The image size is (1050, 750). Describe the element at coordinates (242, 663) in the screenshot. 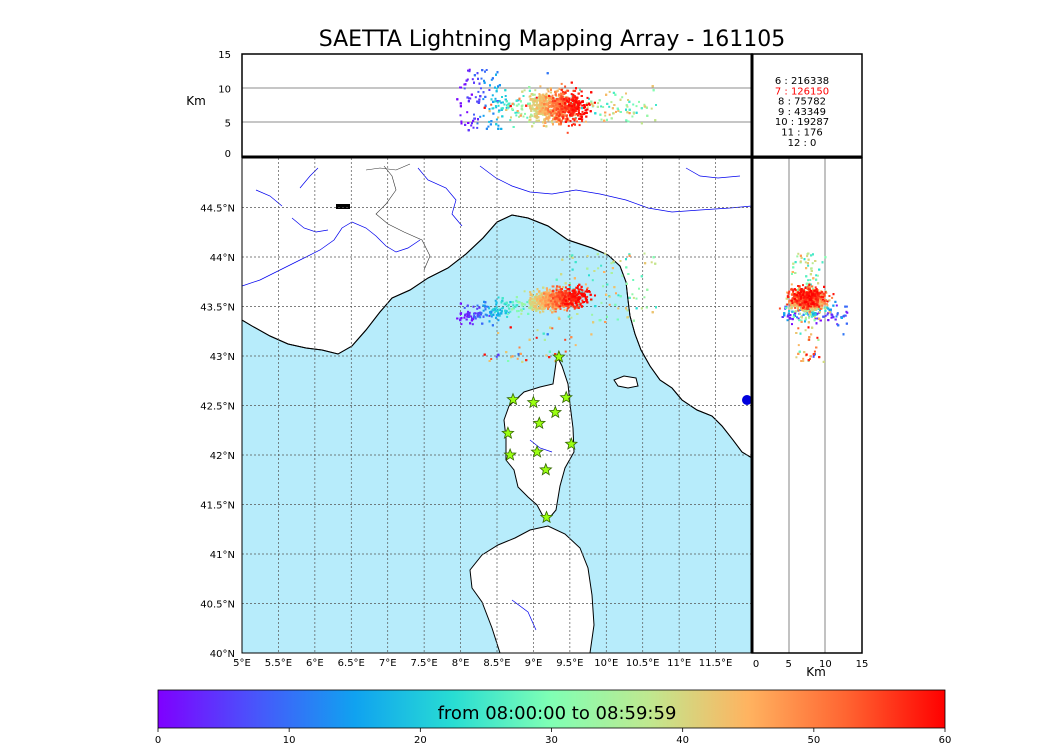

I see `longitude-tick-label: 5°E` at that location.